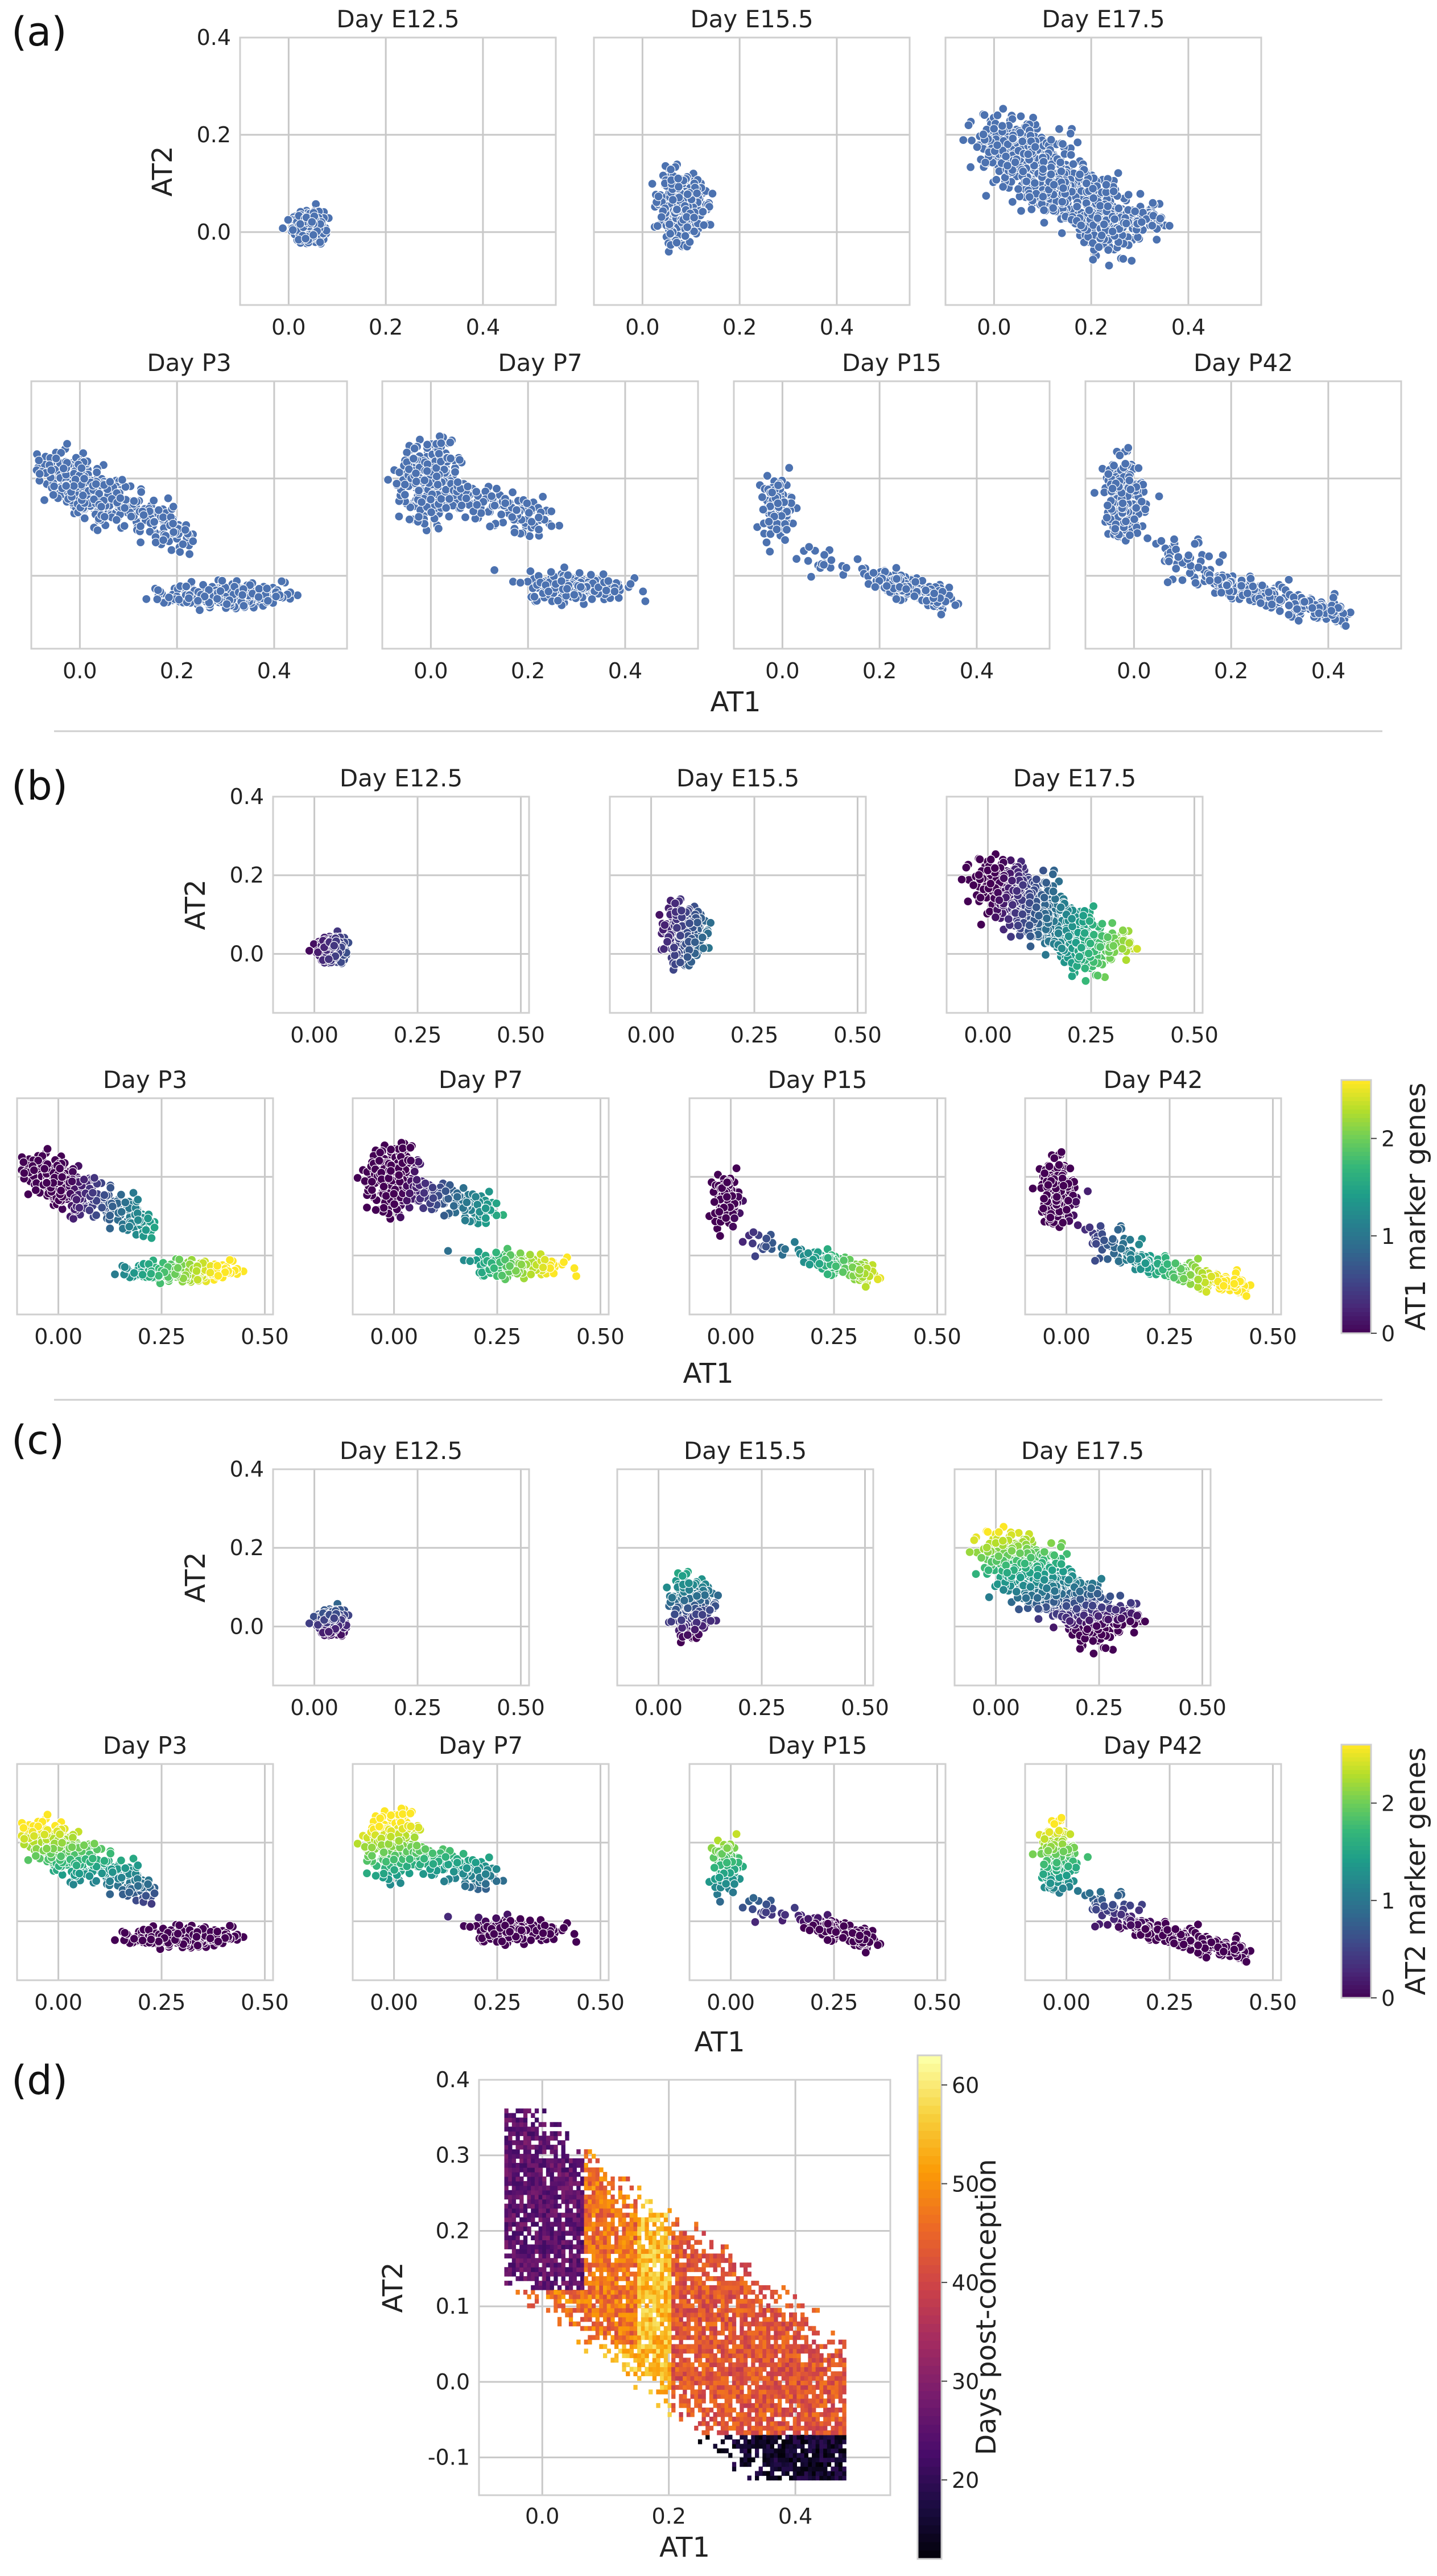 The image size is (1437, 2576). Describe the element at coordinates (305, 224) in the screenshot. I see `points` at that location.